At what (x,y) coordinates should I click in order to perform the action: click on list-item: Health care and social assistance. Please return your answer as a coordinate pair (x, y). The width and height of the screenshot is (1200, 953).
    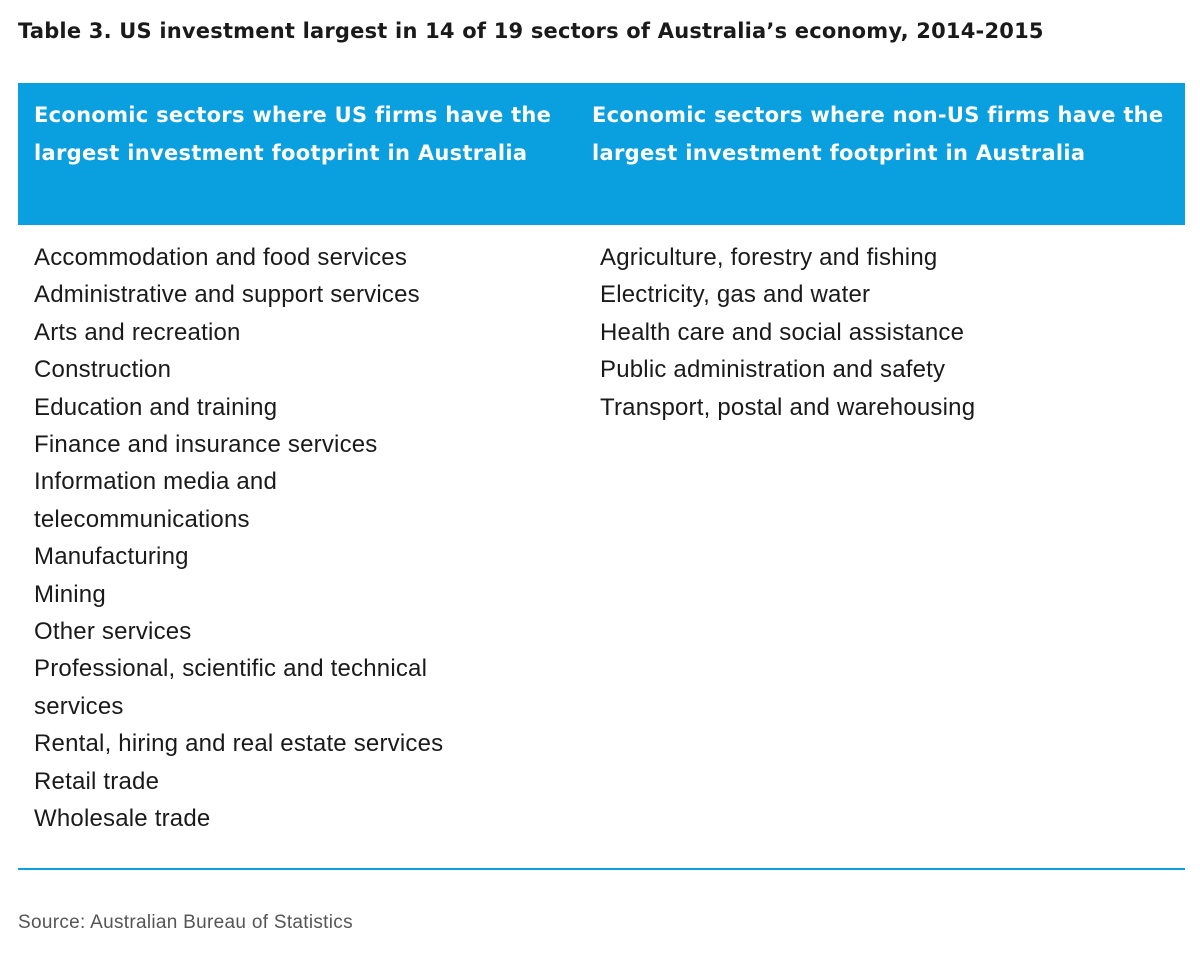
    Looking at the image, I should click on (782, 332).